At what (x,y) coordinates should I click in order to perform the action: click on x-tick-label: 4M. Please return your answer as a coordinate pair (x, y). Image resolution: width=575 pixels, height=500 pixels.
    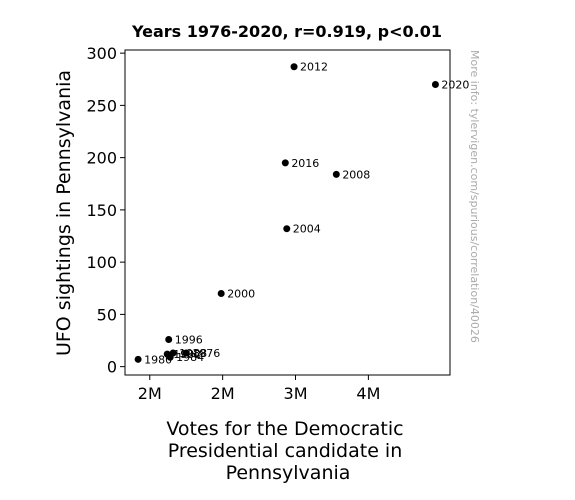
    Looking at the image, I should click on (368, 393).